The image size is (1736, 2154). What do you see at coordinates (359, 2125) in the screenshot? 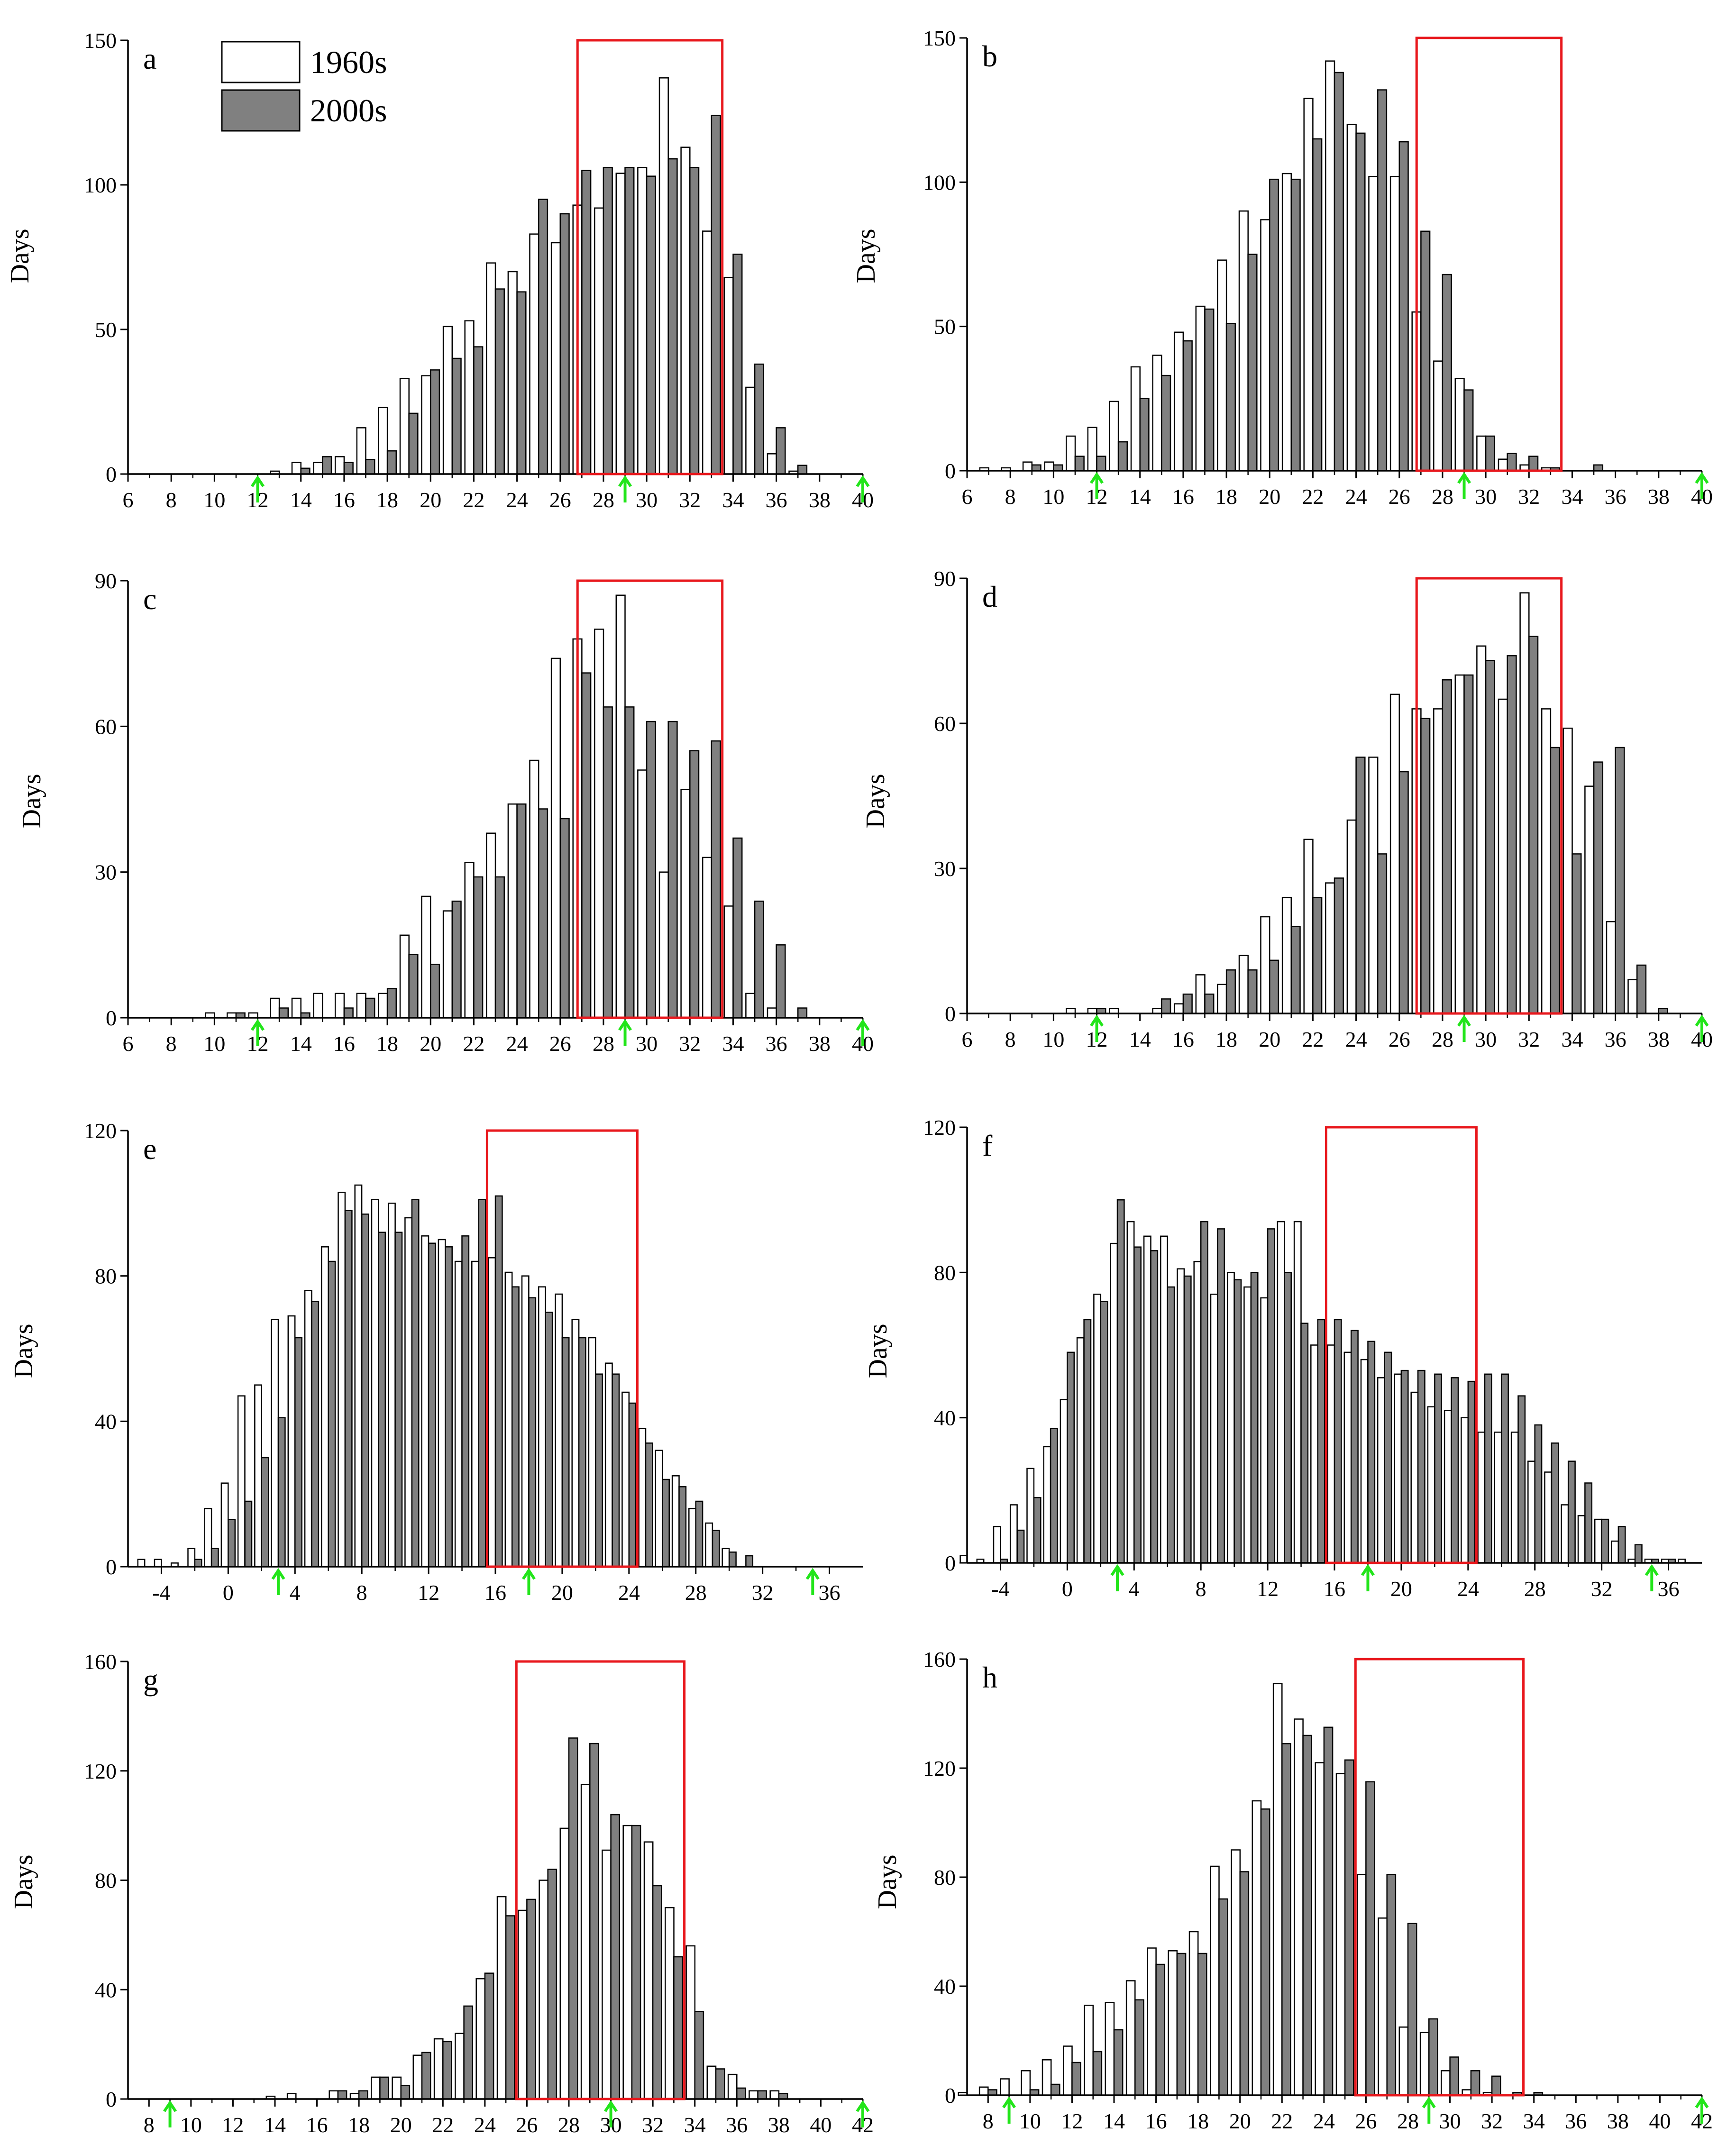
I see `x-tick-label: 18` at bounding box center [359, 2125].